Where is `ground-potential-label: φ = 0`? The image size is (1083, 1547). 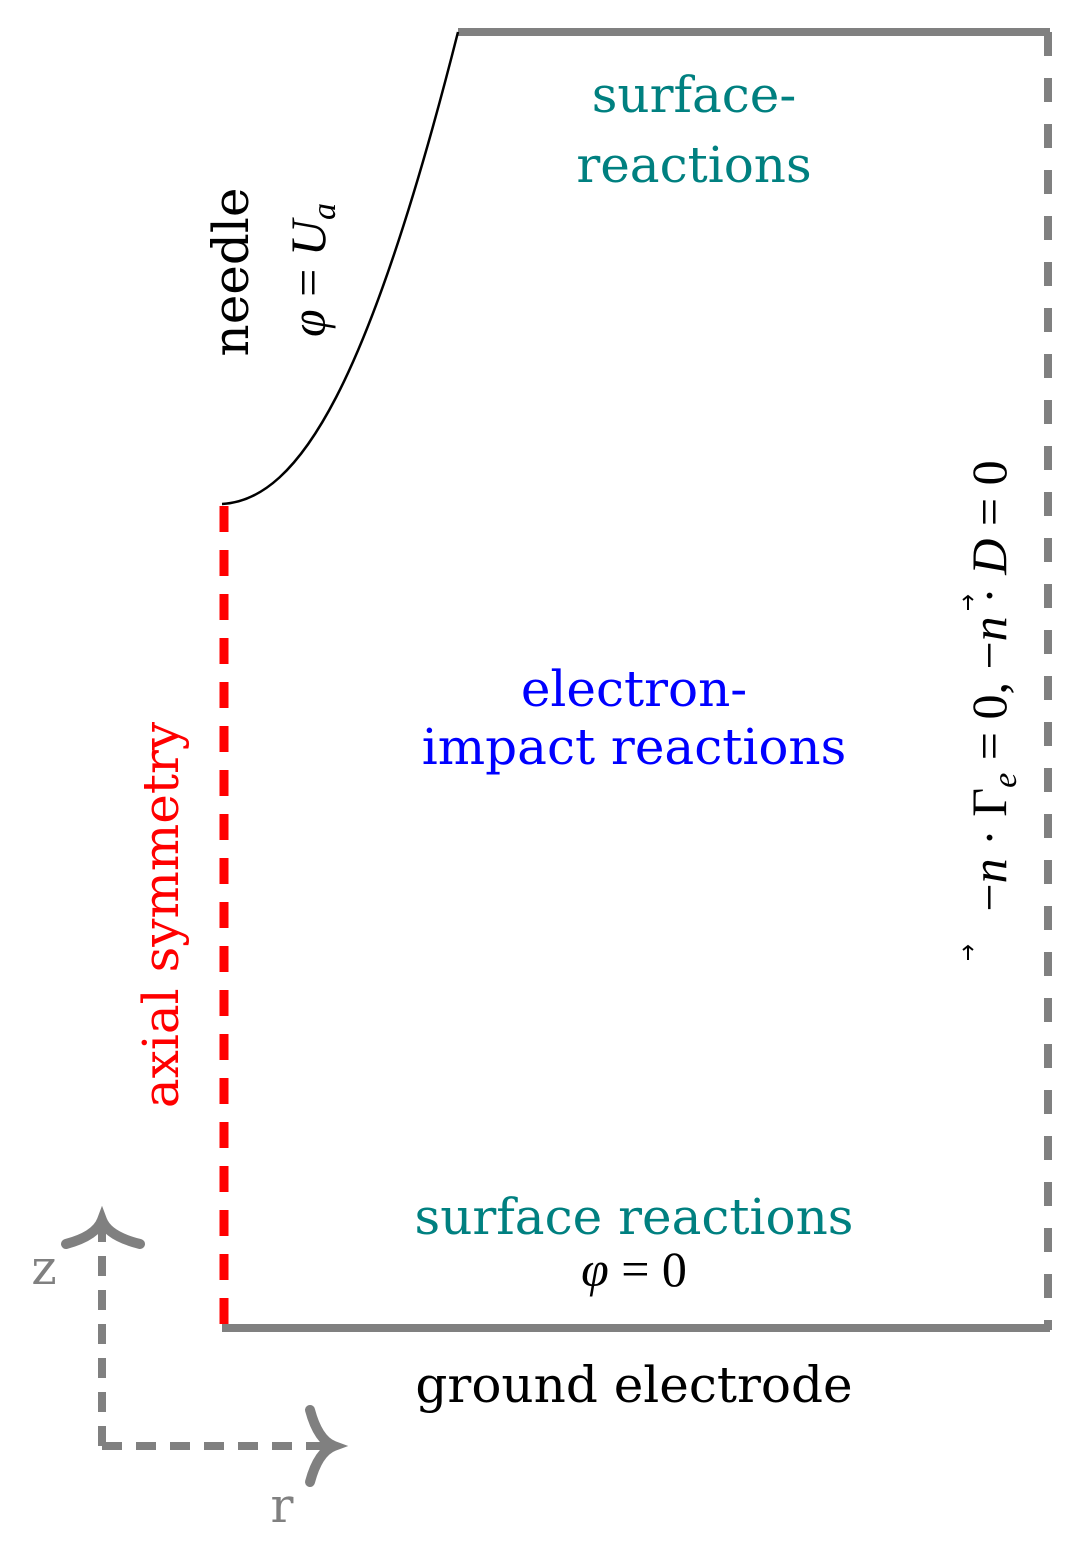
ground-potential-label: φ = 0 is located at coordinates (634, 1269).